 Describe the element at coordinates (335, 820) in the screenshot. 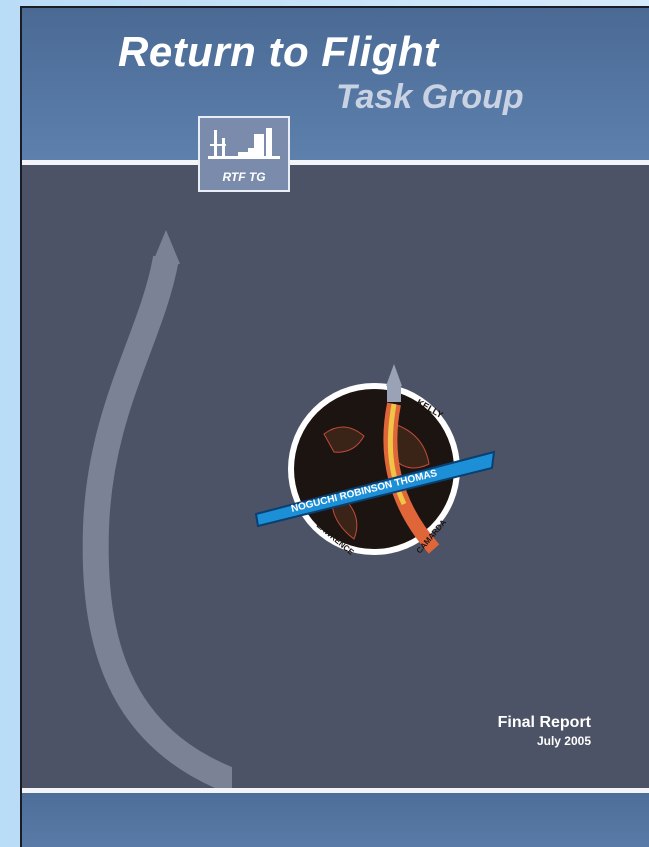

I see `footer-band` at that location.